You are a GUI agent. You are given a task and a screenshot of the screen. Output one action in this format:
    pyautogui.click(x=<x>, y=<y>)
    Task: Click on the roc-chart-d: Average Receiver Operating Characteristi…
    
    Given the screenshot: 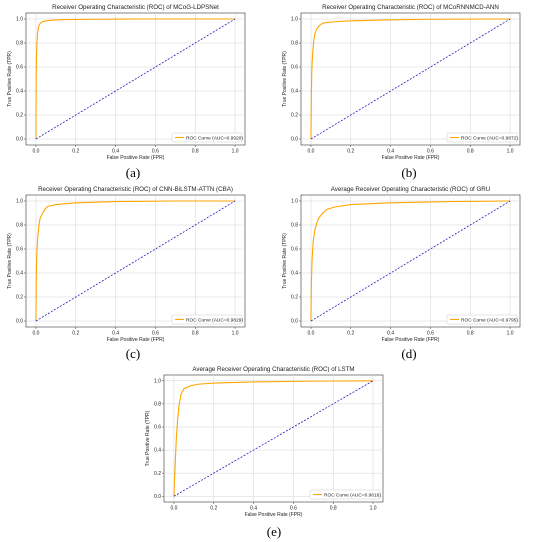 What is the action you would take?
    pyautogui.click(x=401, y=264)
    